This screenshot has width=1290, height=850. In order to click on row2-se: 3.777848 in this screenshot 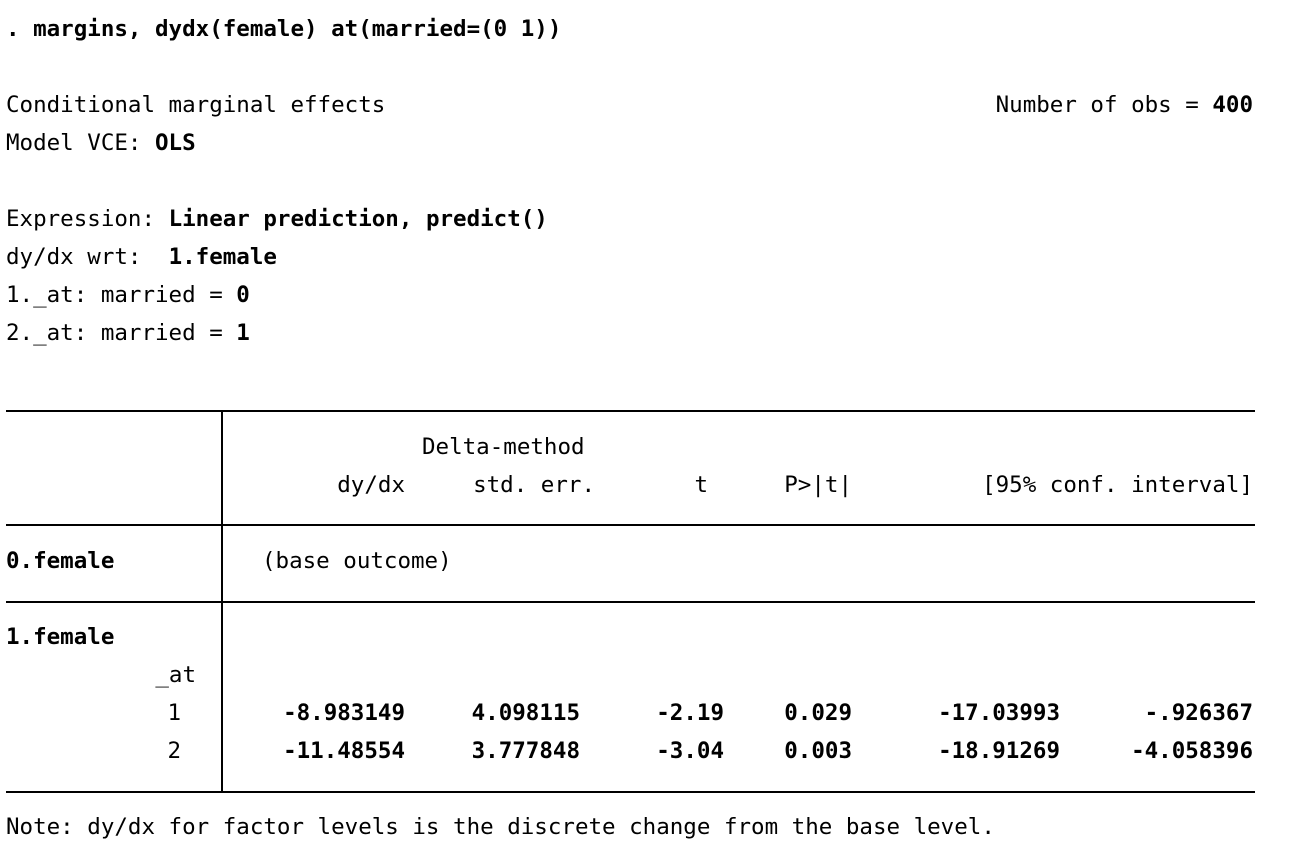, I will do `click(525, 751)`.